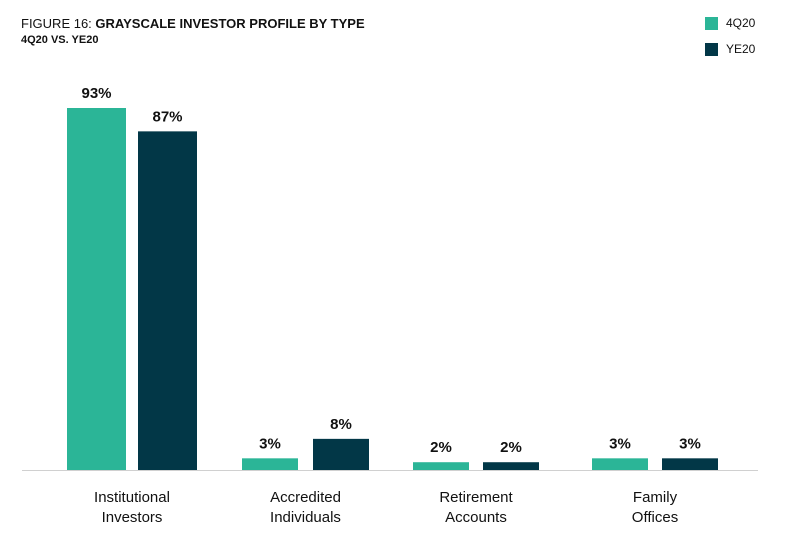  I want to click on value-label-4q20-institutional: 93%, so click(96, 93).